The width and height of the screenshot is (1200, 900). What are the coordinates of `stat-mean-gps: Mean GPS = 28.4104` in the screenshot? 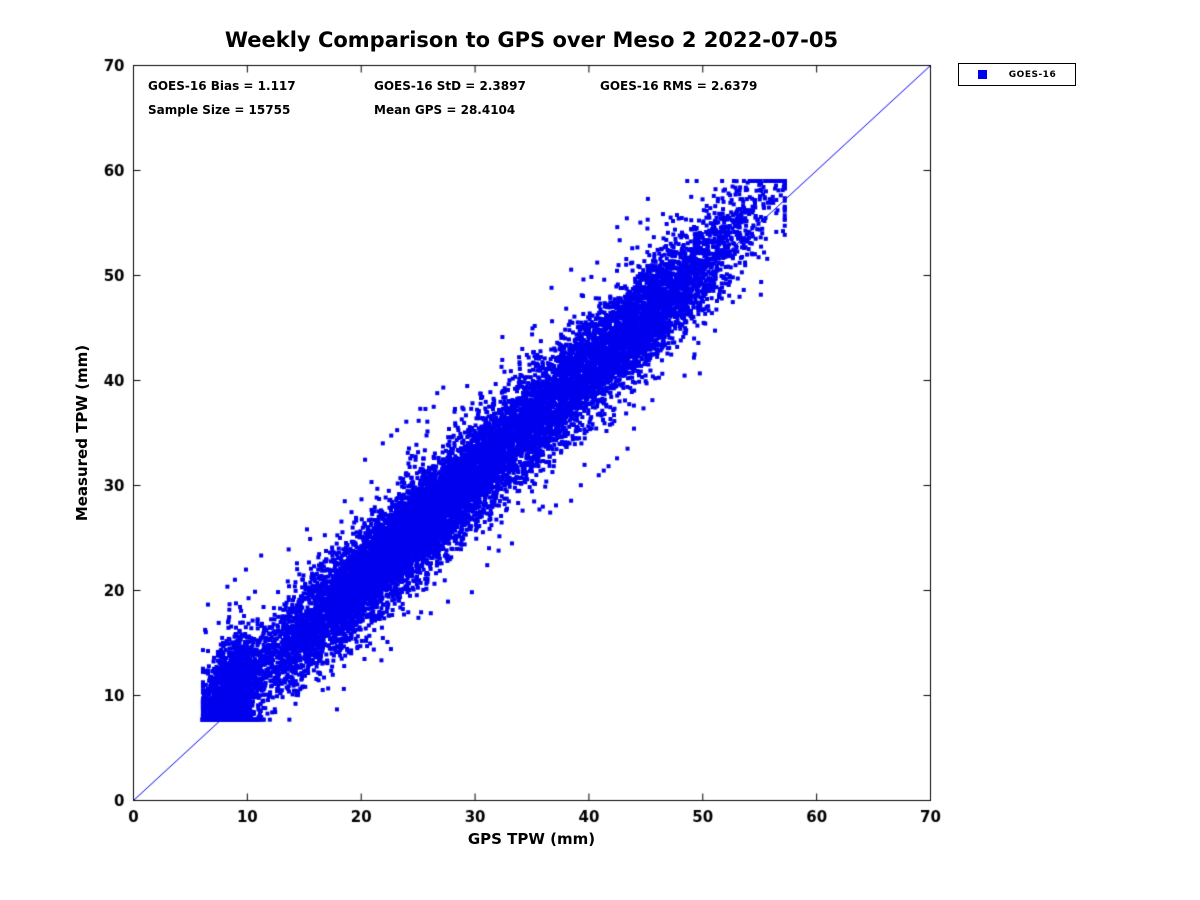 It's located at (445, 110).